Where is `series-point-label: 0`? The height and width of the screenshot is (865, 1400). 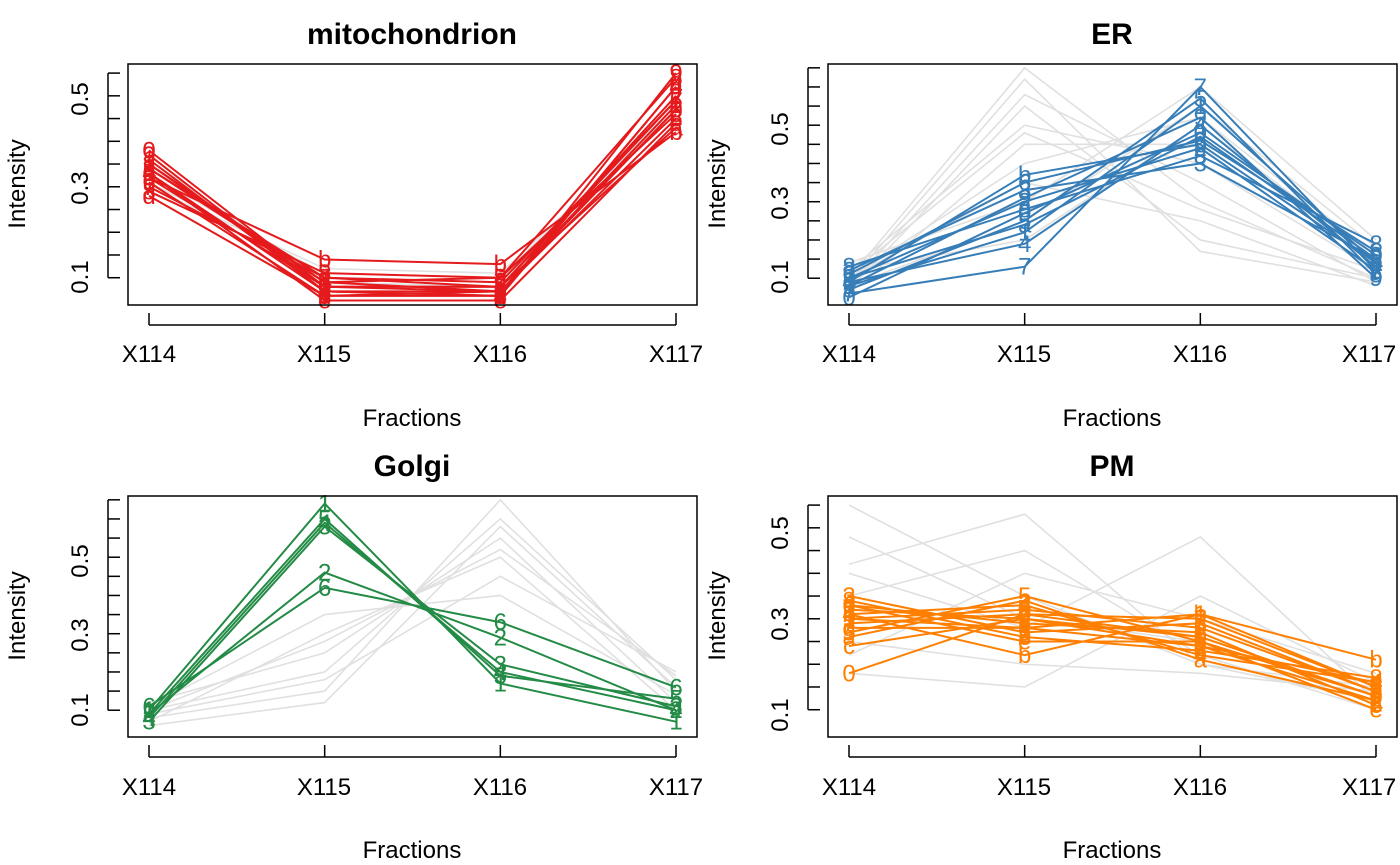 series-point-label: 0 is located at coordinates (848, 673).